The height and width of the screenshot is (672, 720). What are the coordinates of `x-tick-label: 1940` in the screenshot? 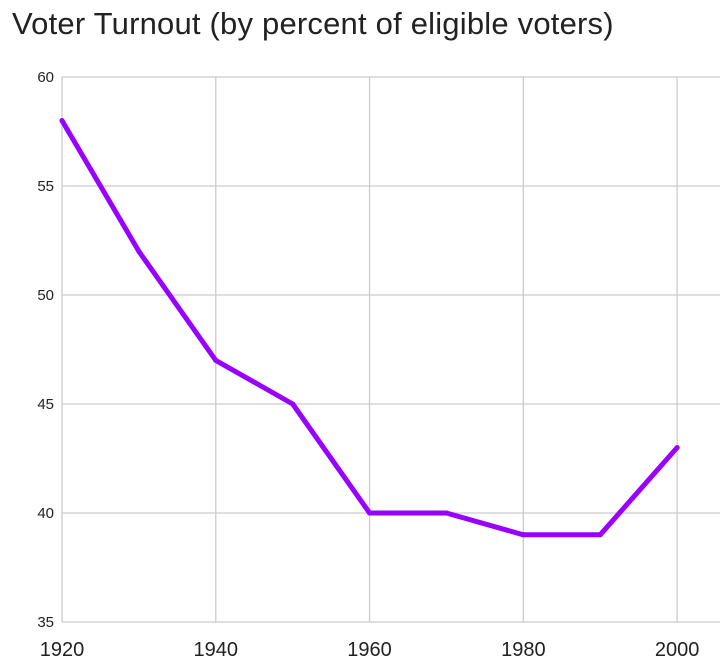 It's located at (216, 650).